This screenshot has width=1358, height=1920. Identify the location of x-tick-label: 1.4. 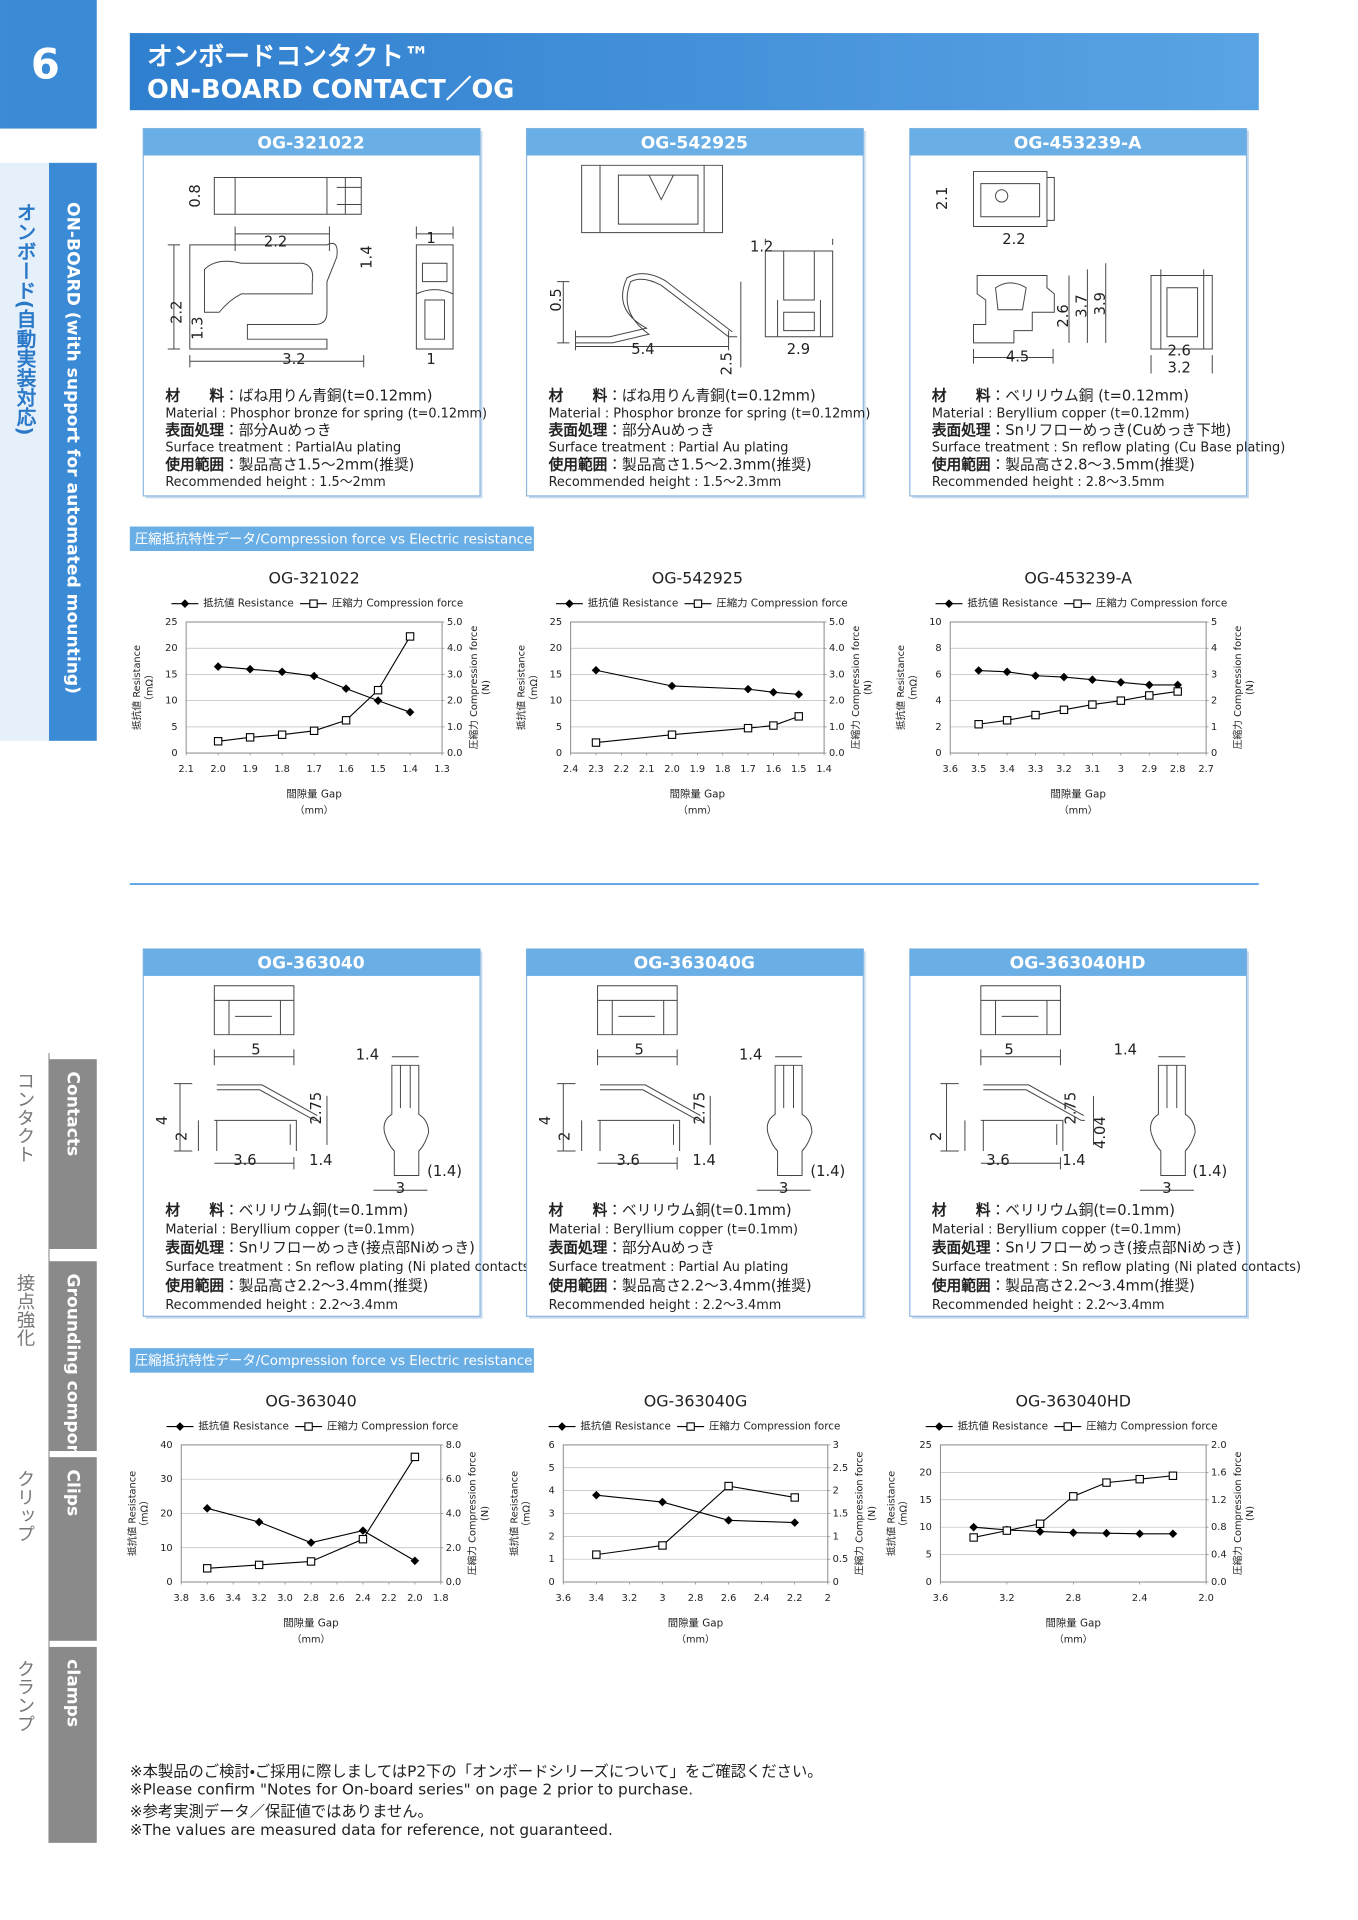
(410, 769).